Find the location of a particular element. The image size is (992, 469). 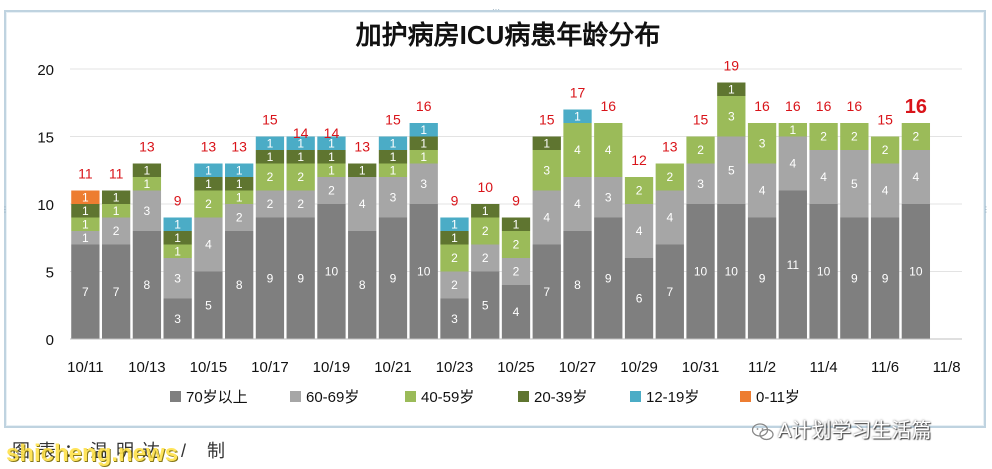

segment-label: 11 is located at coordinates (793, 265).